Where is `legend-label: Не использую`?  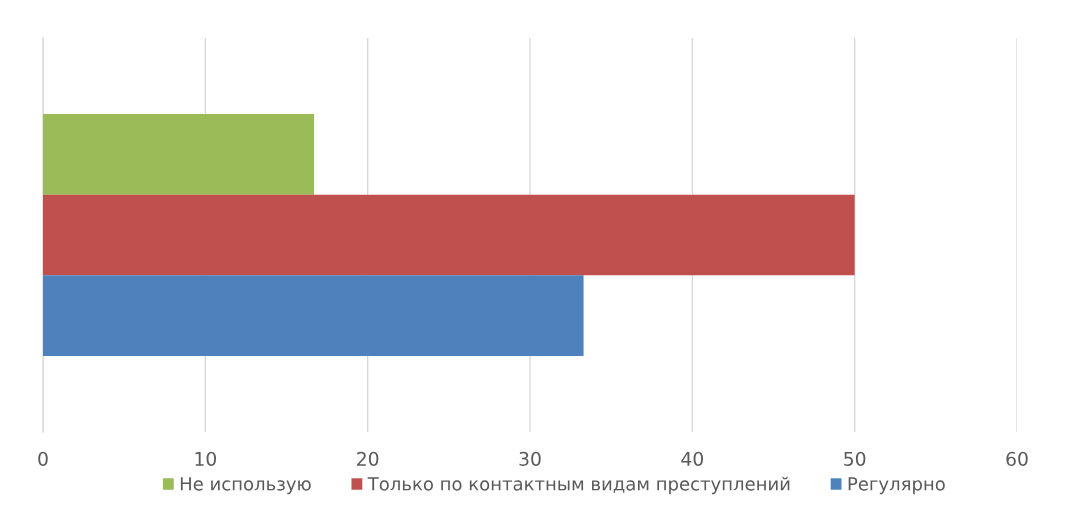 legend-label: Не использую is located at coordinates (245, 486).